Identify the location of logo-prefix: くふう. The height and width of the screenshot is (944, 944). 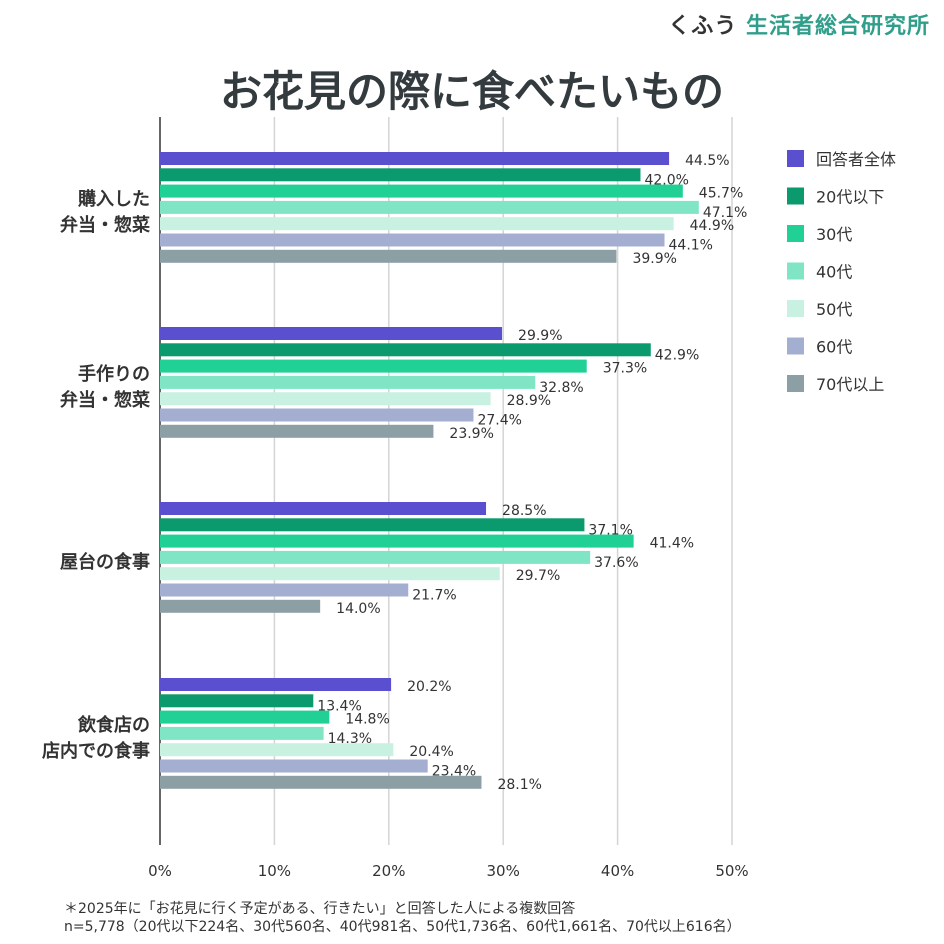
(703, 26).